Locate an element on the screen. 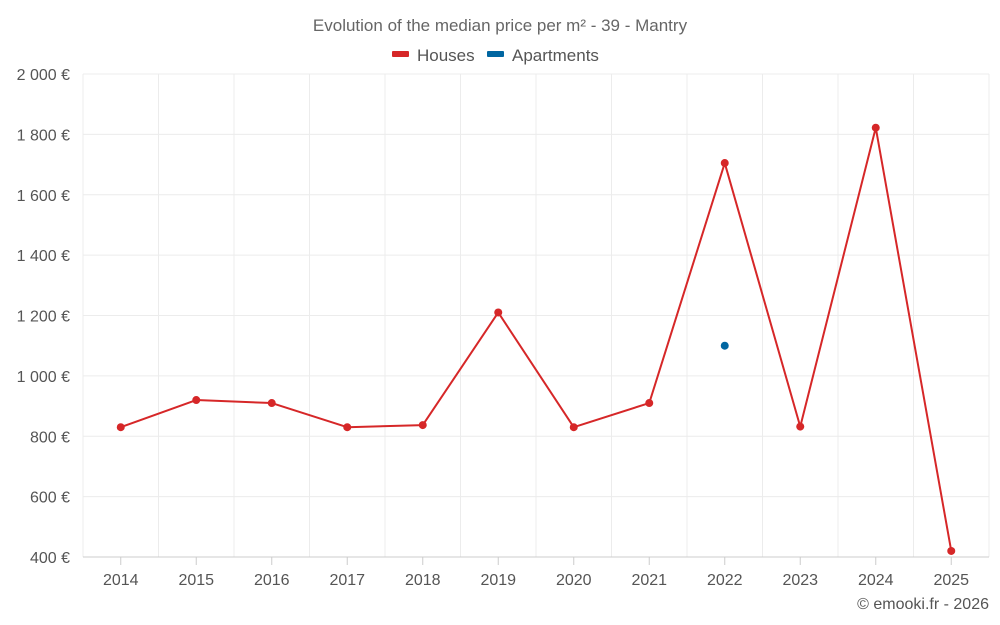 The image size is (1000, 625). x-tick-label-2018: 2018 is located at coordinates (423, 580).